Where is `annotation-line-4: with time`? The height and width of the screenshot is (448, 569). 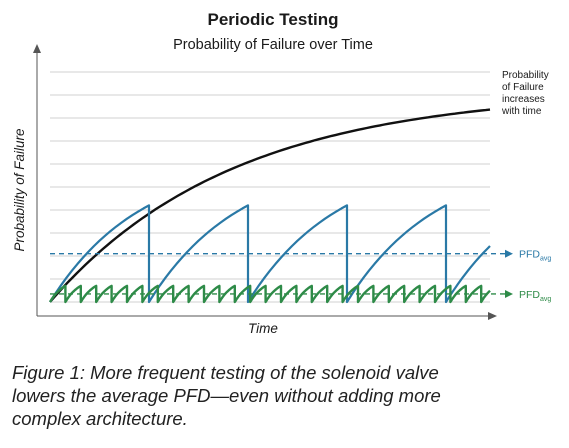
annotation-line-4: with time is located at coordinates (521, 111).